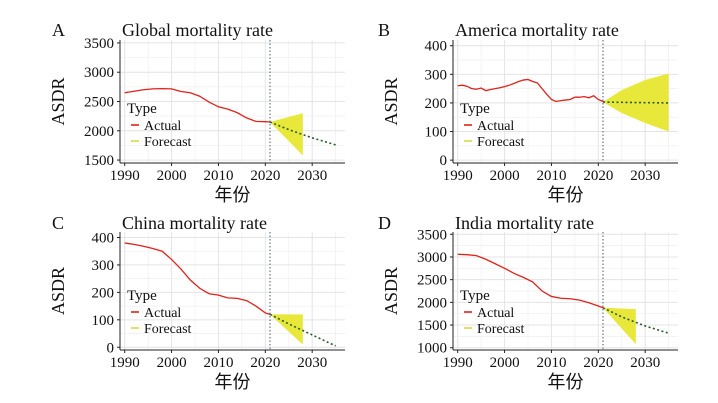  Describe the element at coordinates (58, 30) in the screenshot. I see `panel-letter: A` at that location.